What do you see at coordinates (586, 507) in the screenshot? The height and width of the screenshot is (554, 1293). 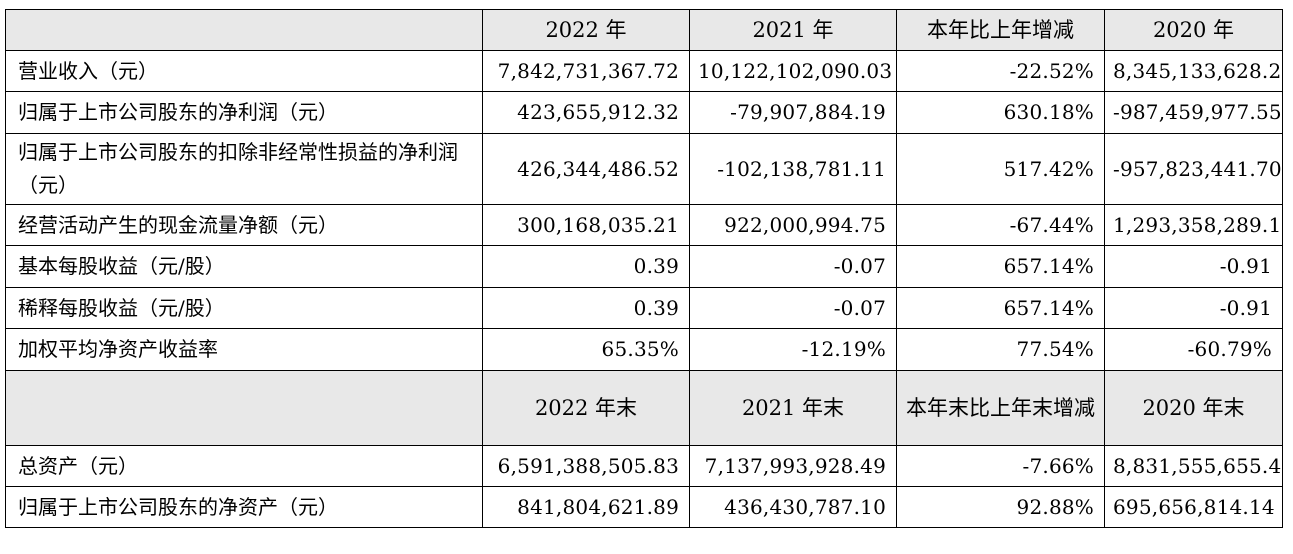 I see `cell-value: 841,804,621.89` at bounding box center [586, 507].